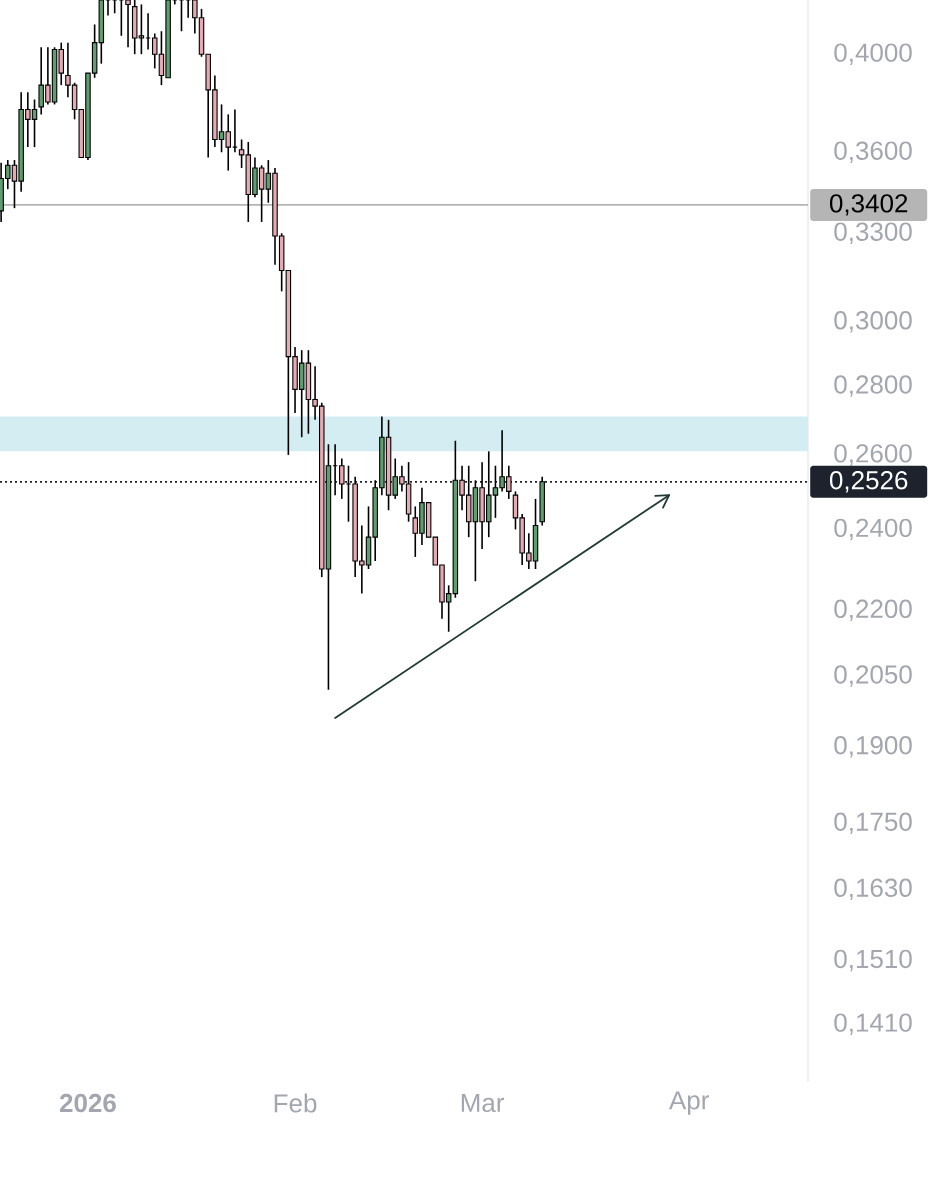 This screenshot has width=935, height=1200. Describe the element at coordinates (873, 455) in the screenshot. I see `y-tick-label: 0,2600` at that location.